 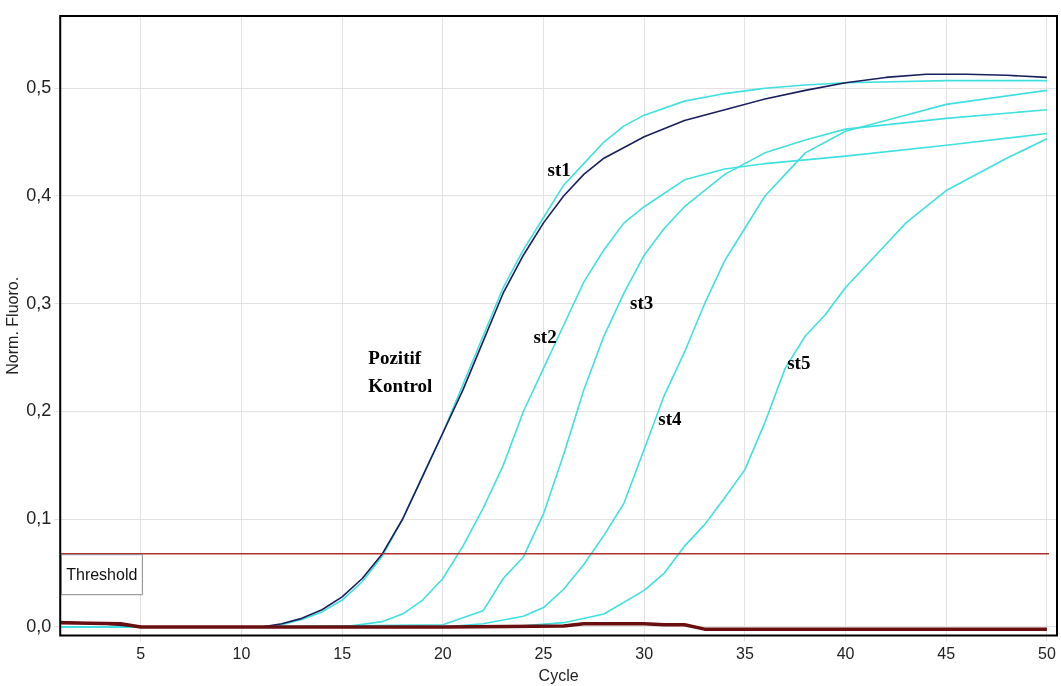 What do you see at coordinates (39, 625) in the screenshot?
I see `y-tick-label: 0,0` at bounding box center [39, 625].